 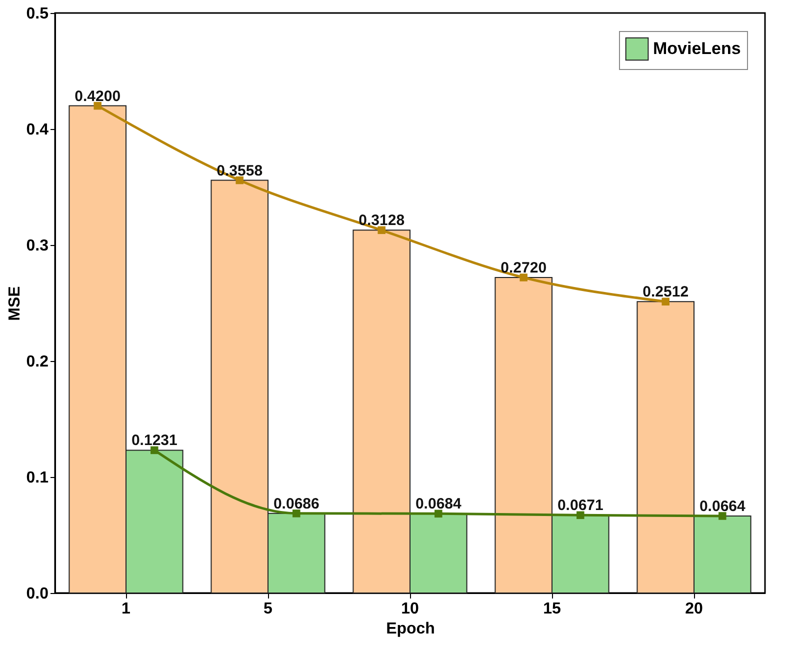 I want to click on data-label: 0.3558, so click(x=239, y=171).